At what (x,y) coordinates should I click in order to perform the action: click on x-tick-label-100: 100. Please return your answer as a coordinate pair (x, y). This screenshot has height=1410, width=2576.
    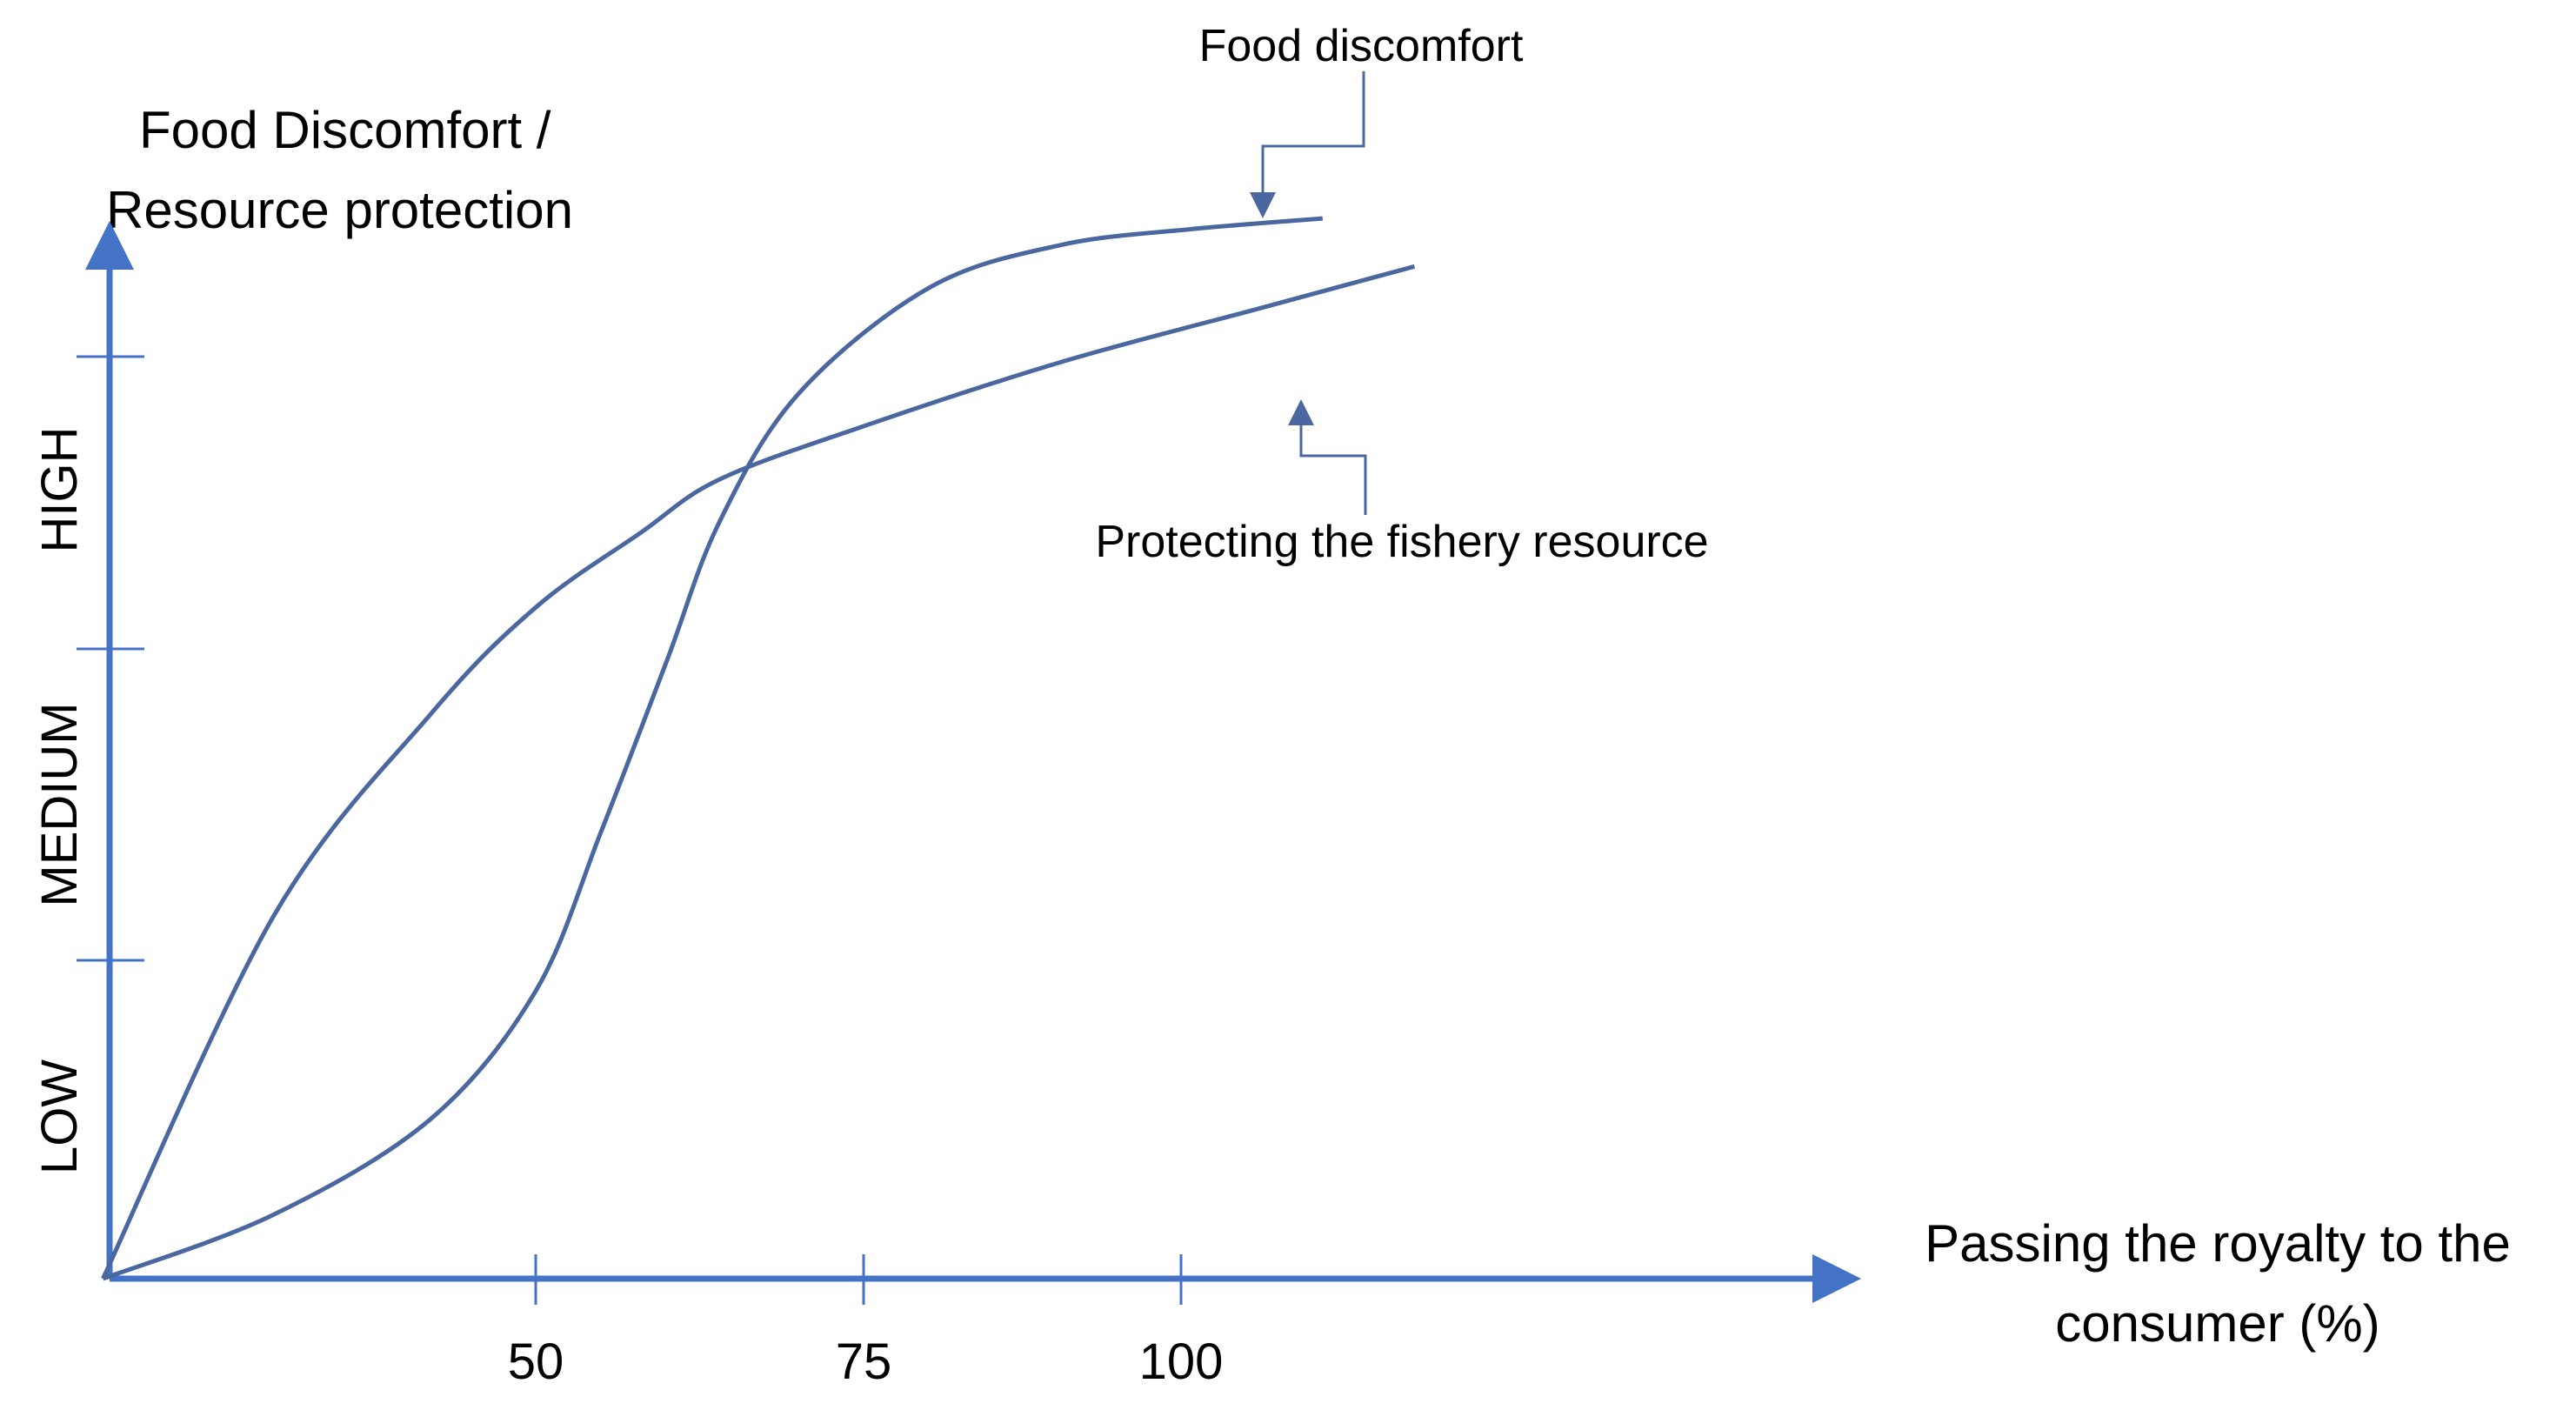
    Looking at the image, I should click on (1182, 1361).